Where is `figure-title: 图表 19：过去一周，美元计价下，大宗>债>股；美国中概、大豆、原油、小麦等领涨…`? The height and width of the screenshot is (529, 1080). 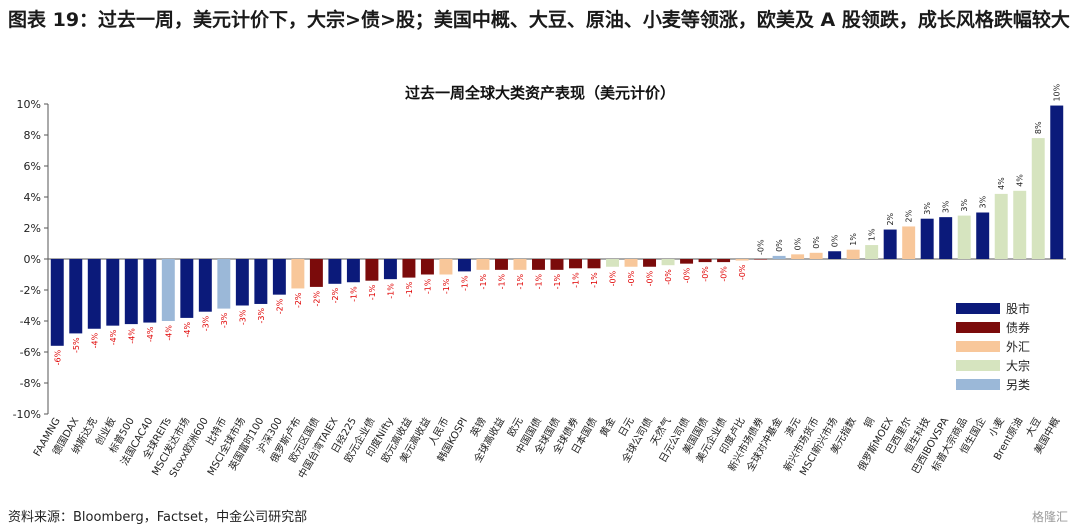 figure-title: 图表 19：过去一周，美元计价下，大宗>债>股；美国中概、大豆、原油、小麦等领涨… is located at coordinates (539, 20).